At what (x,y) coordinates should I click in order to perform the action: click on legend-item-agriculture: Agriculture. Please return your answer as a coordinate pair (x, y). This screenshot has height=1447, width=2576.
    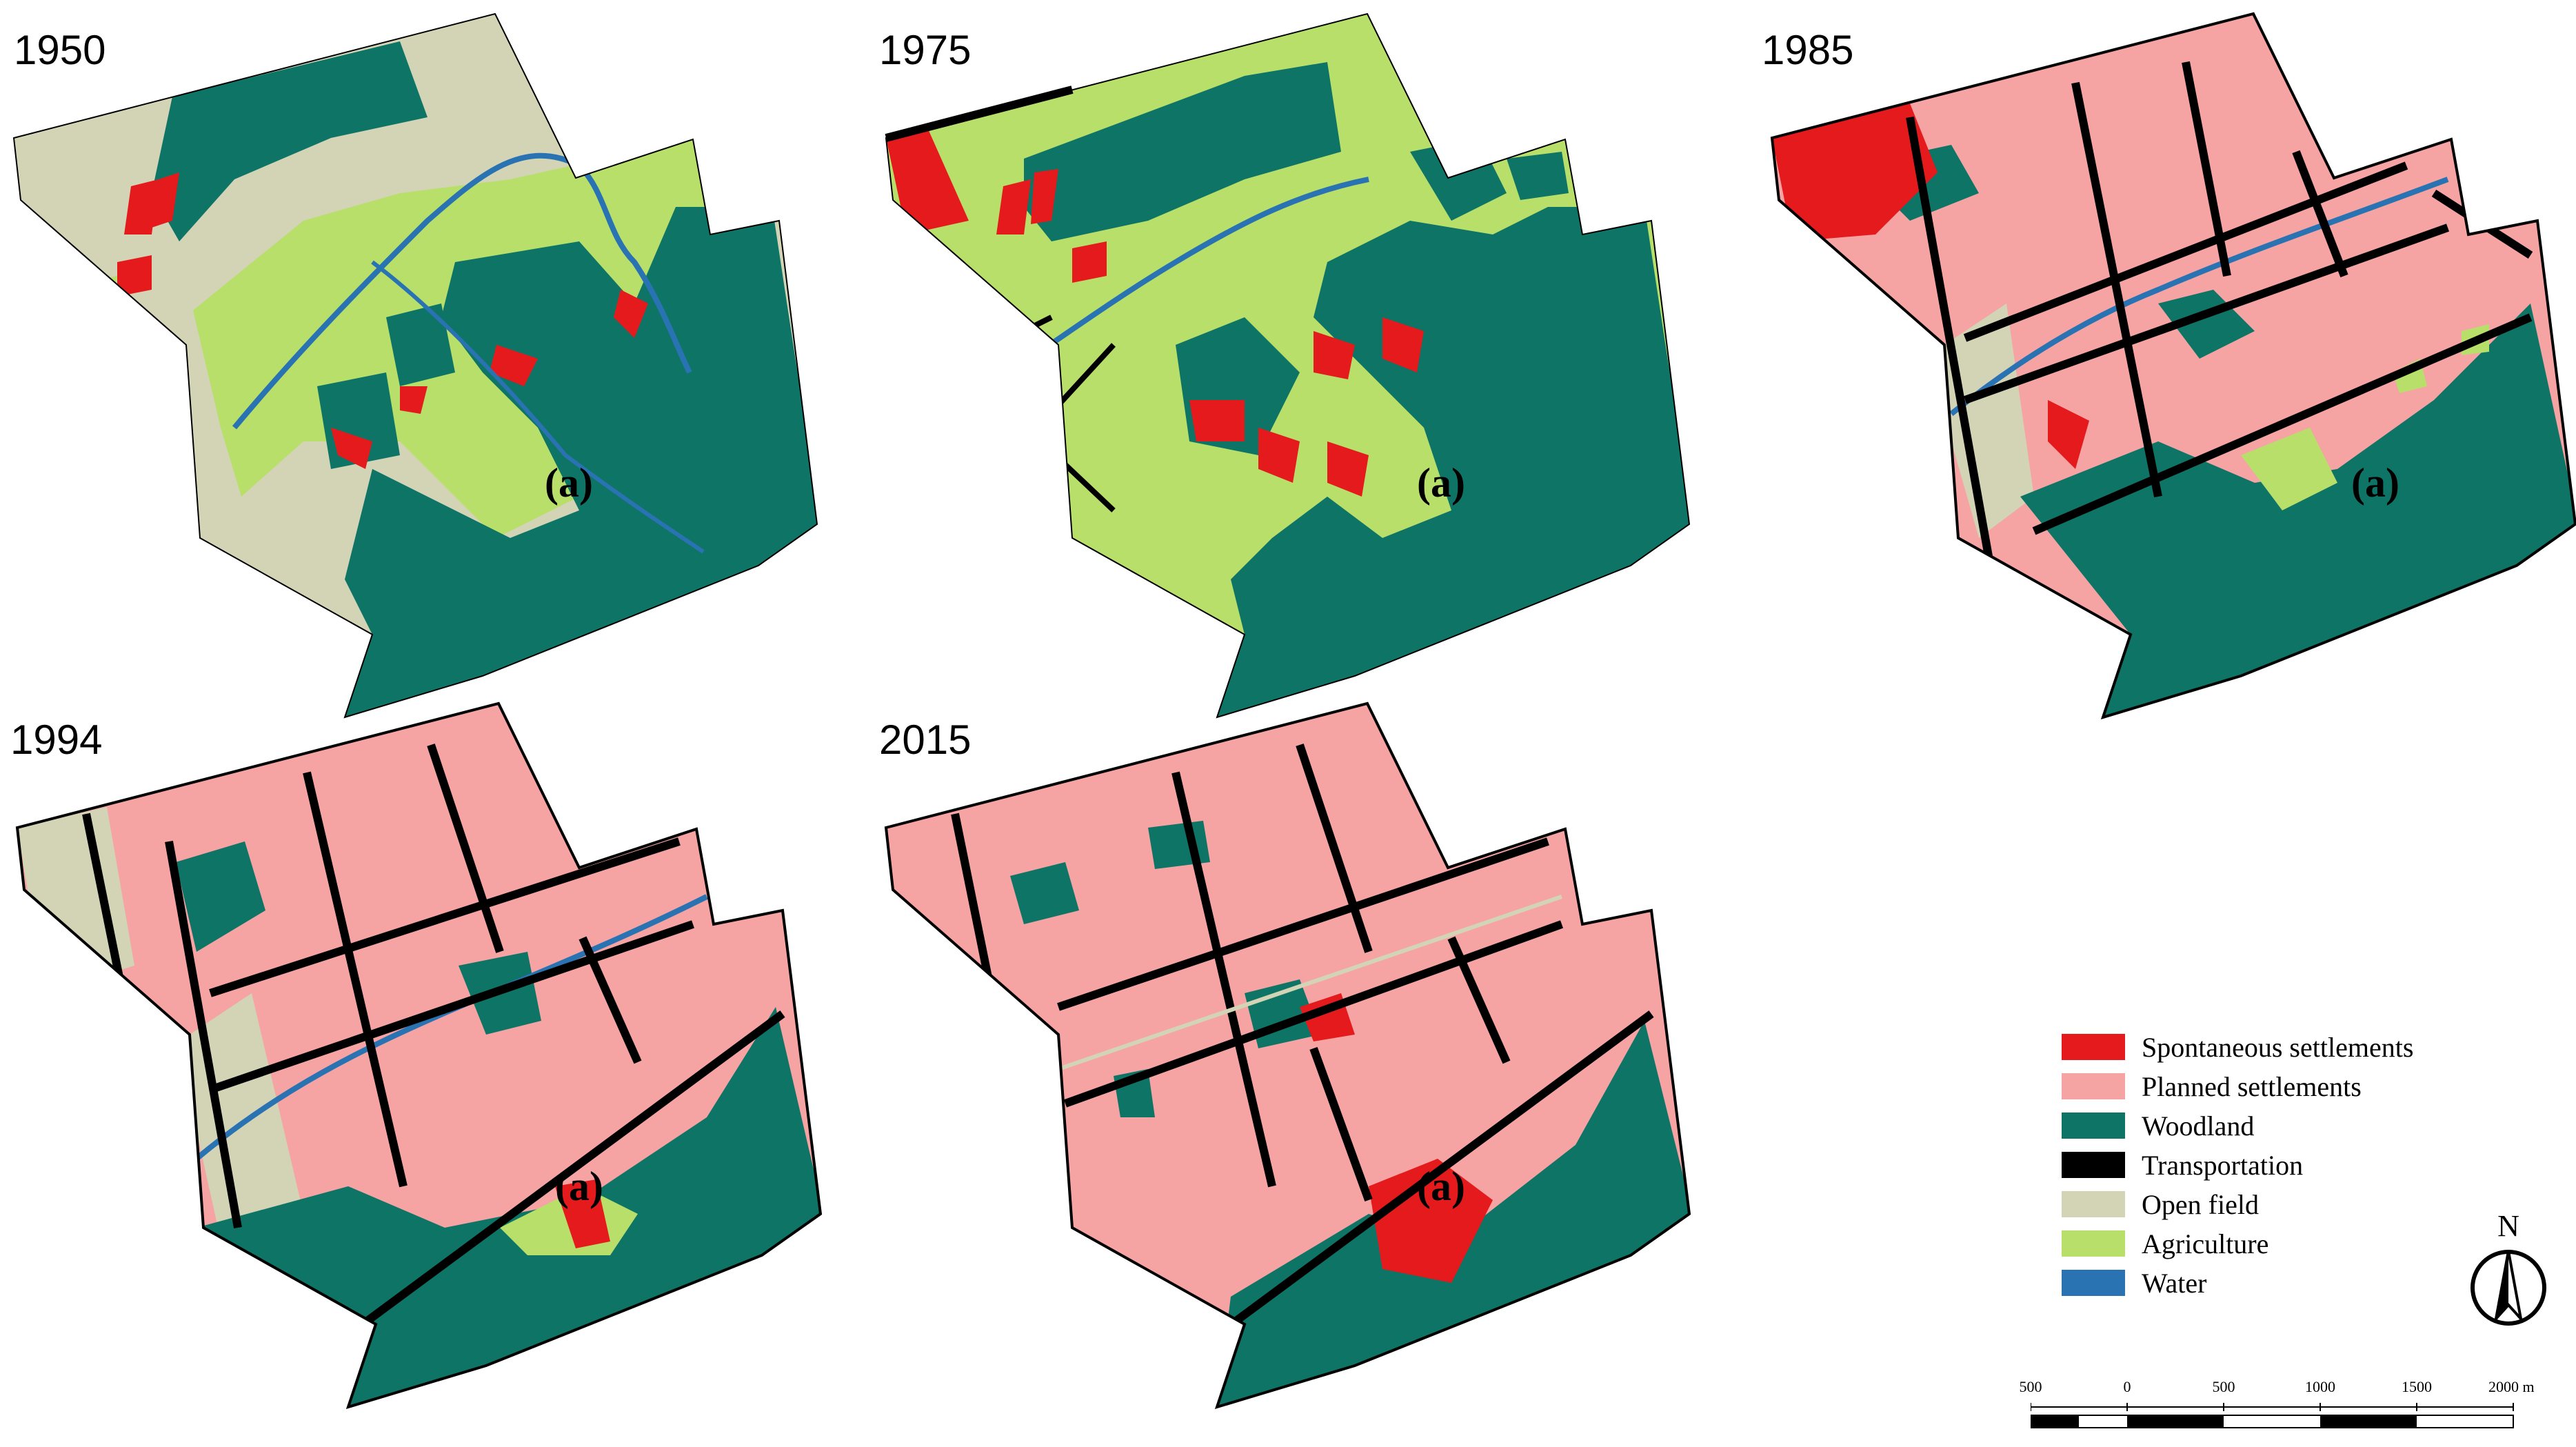
    Looking at the image, I should click on (2165, 1243).